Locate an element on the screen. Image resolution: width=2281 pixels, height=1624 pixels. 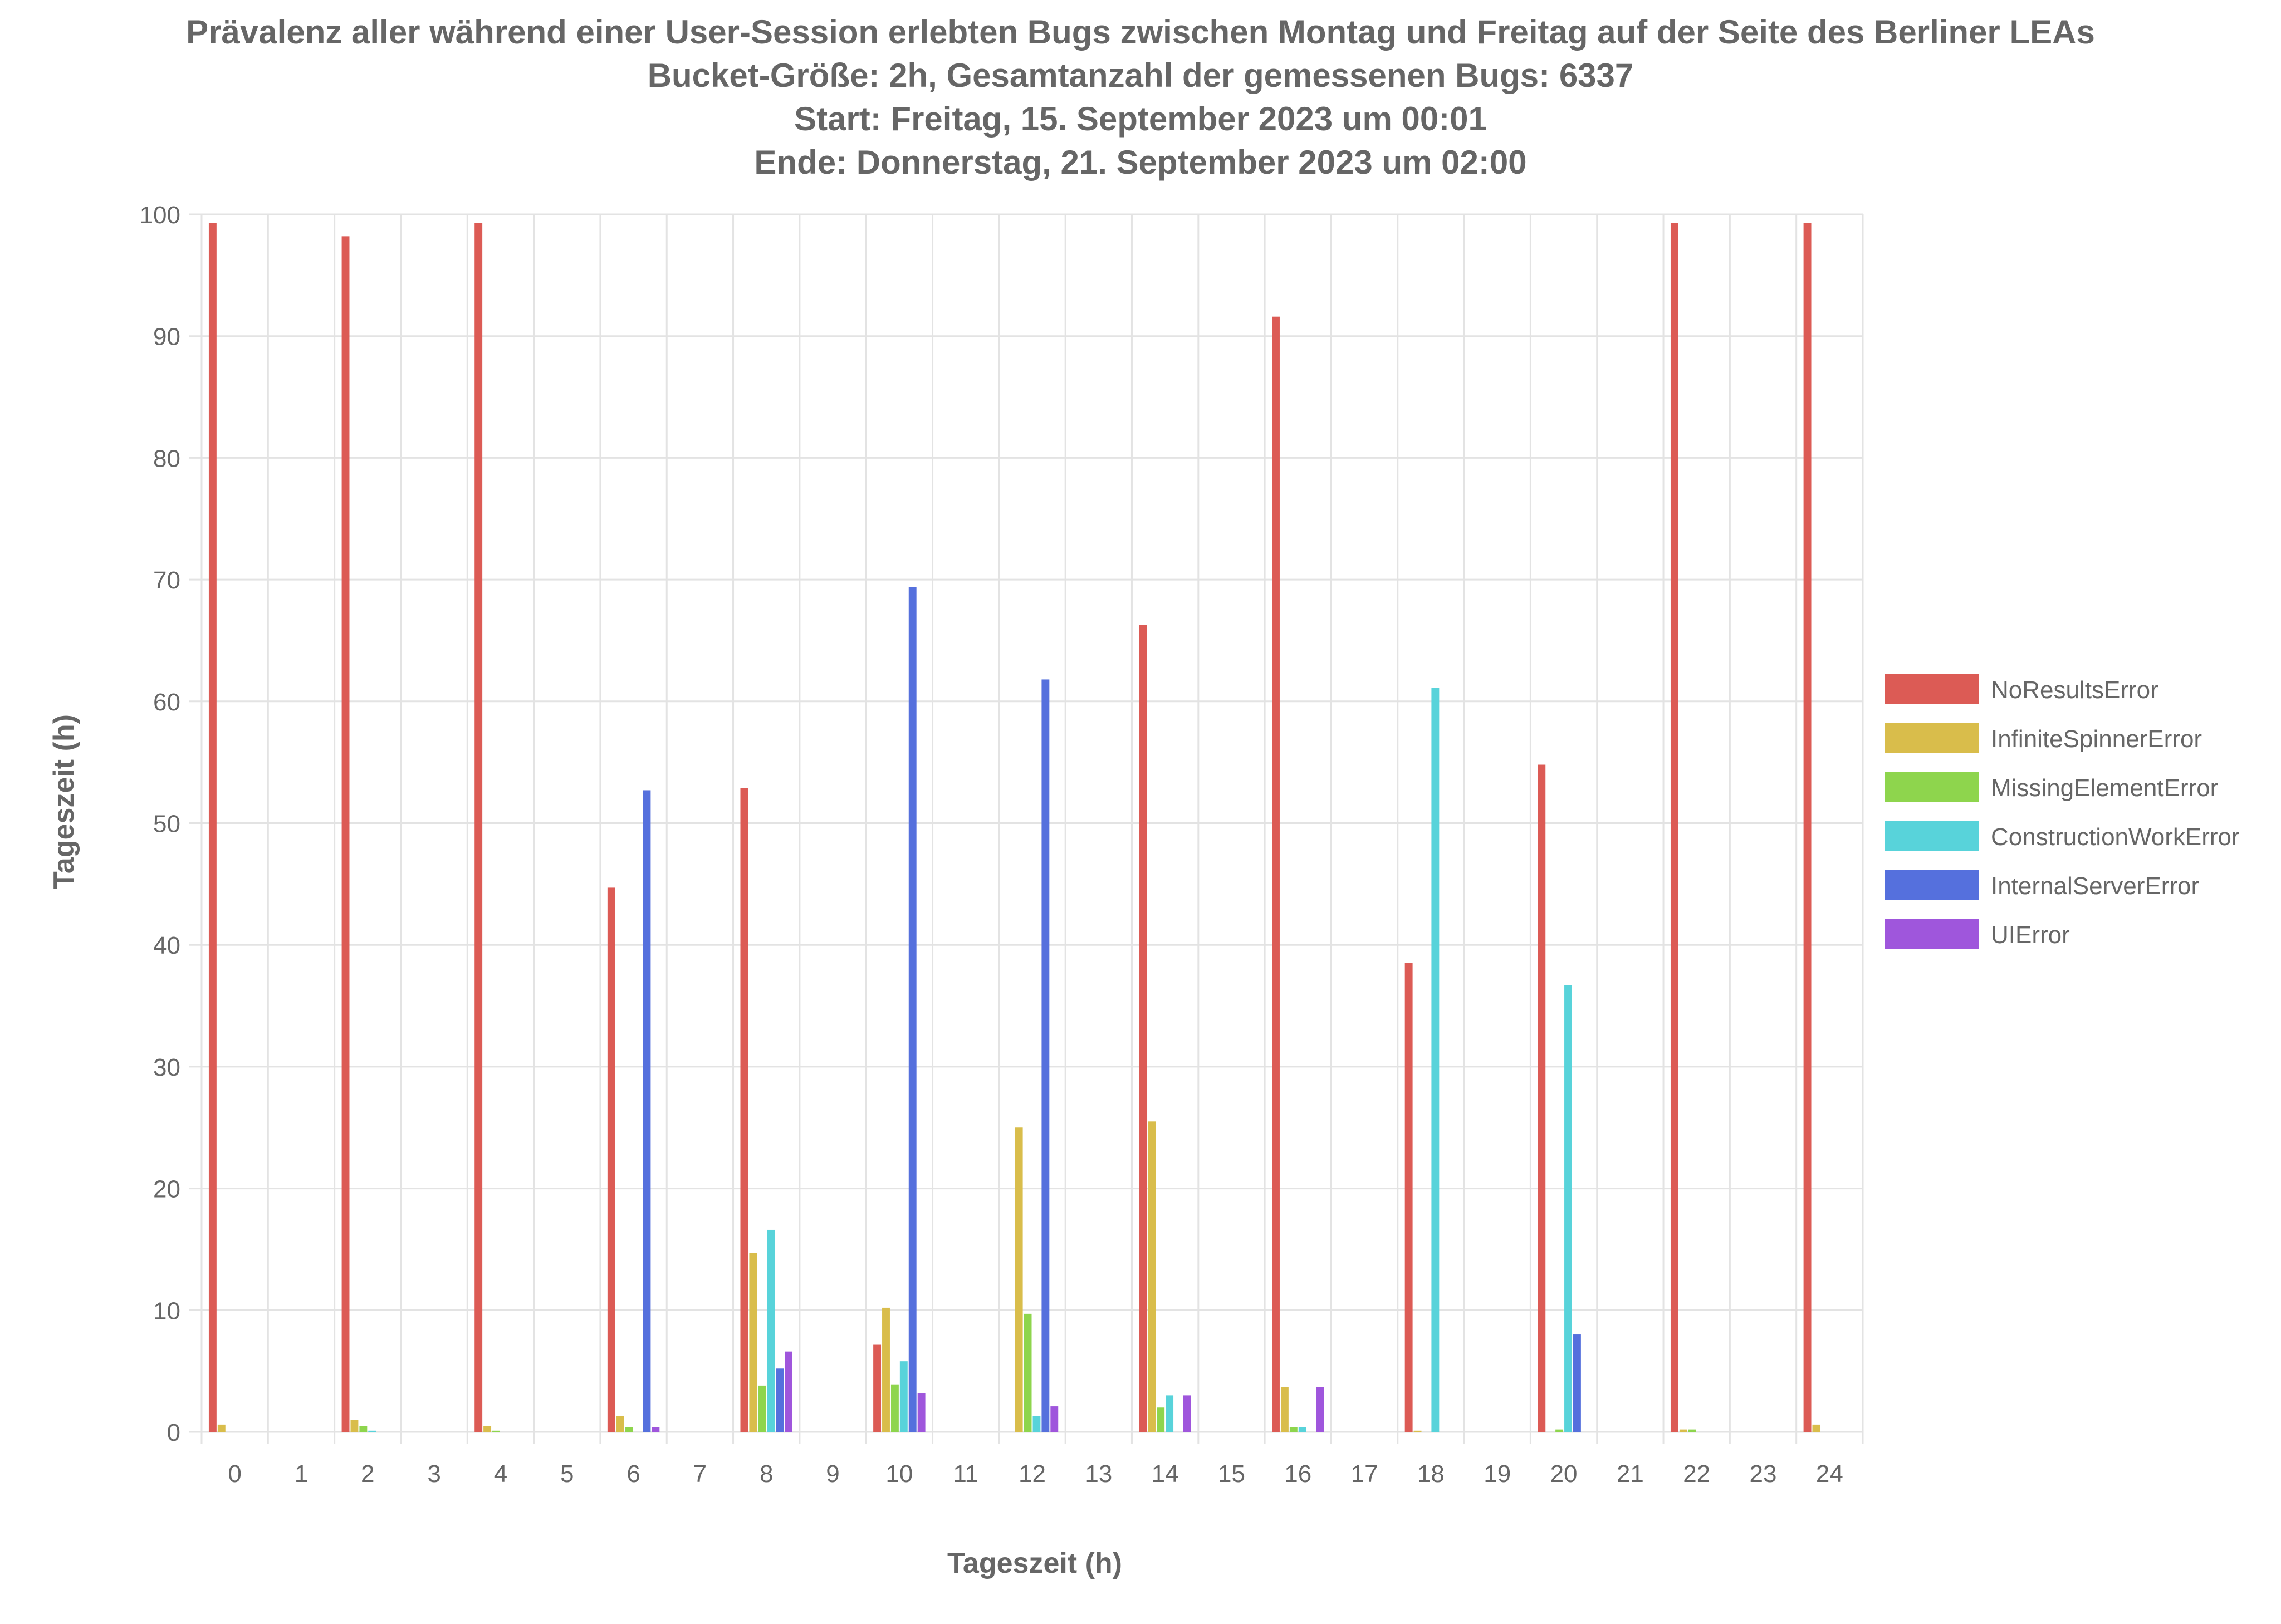
x-axis-label: Tageszeit (h) is located at coordinates (1034, 1563).